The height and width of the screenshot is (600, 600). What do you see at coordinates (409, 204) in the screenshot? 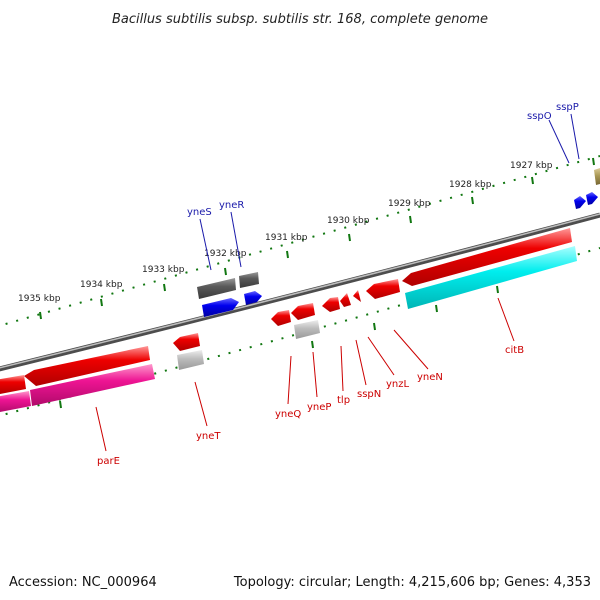
I see `scale-label-1929: 1929 kbp` at bounding box center [409, 204].